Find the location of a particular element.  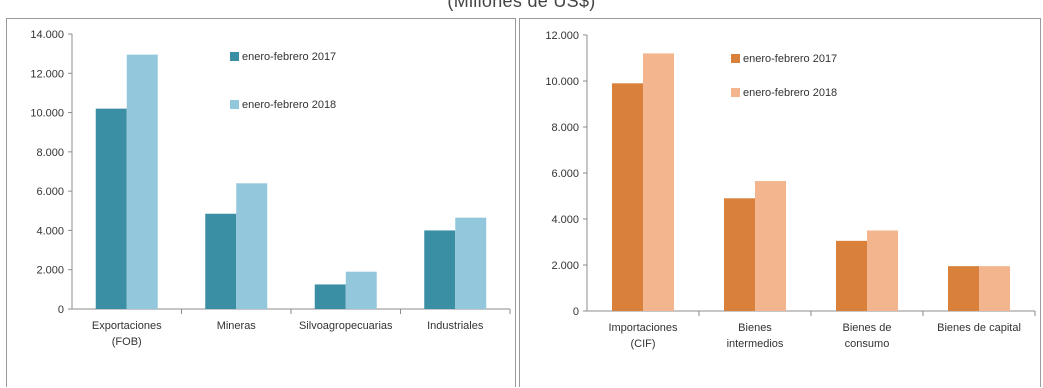

imports-y-tick-label: 2.000 is located at coordinates (565, 266).